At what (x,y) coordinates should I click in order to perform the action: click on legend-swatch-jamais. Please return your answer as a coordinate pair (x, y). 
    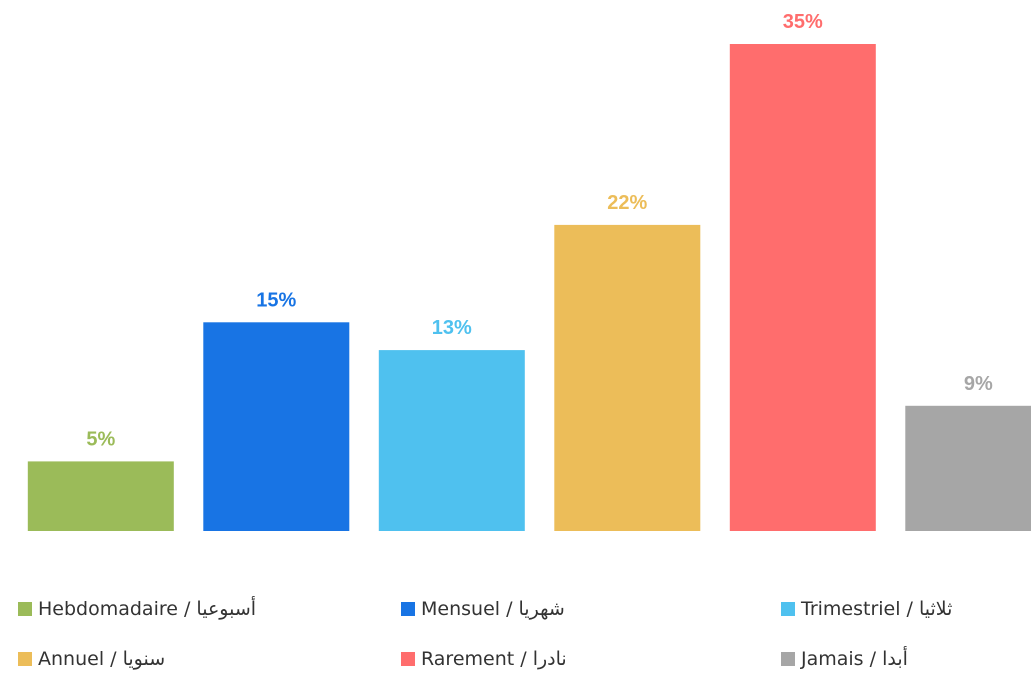
    Looking at the image, I should click on (788, 659).